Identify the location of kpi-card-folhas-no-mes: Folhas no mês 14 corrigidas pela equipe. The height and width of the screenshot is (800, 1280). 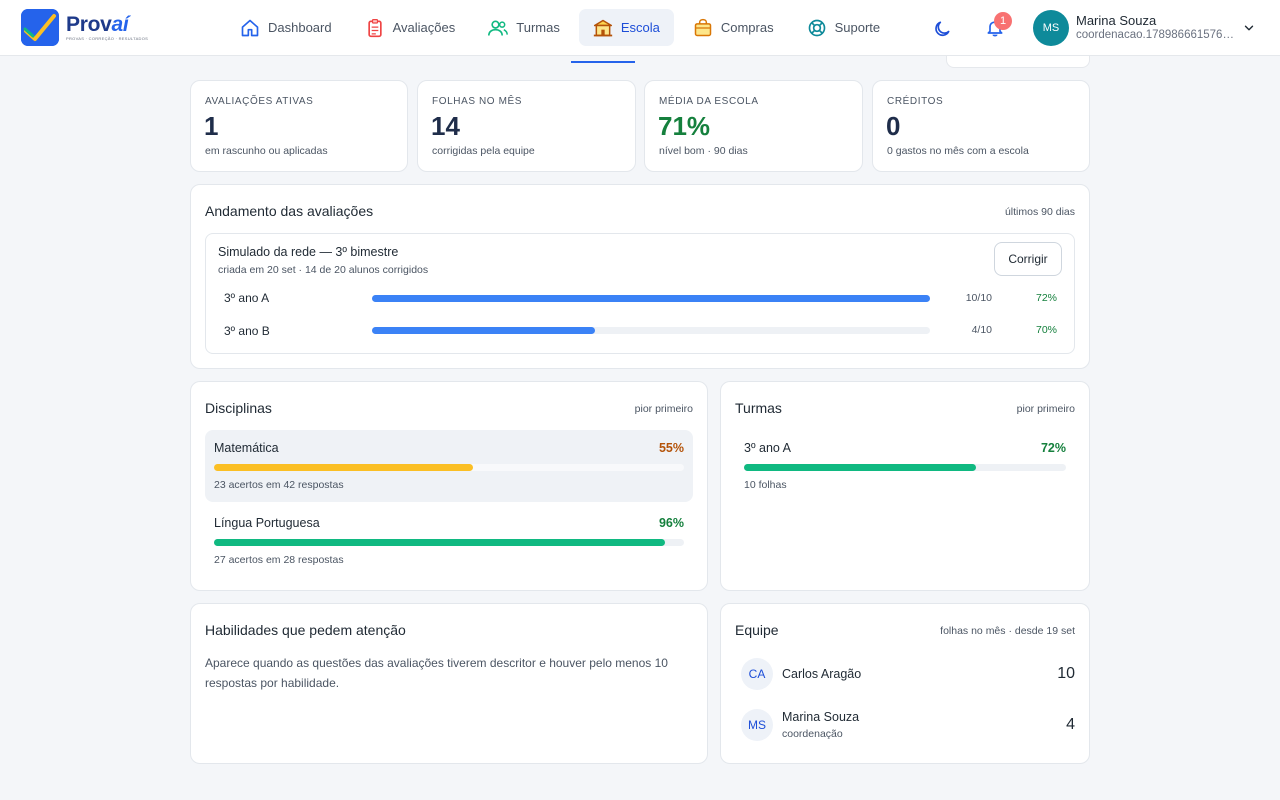
(526, 126).